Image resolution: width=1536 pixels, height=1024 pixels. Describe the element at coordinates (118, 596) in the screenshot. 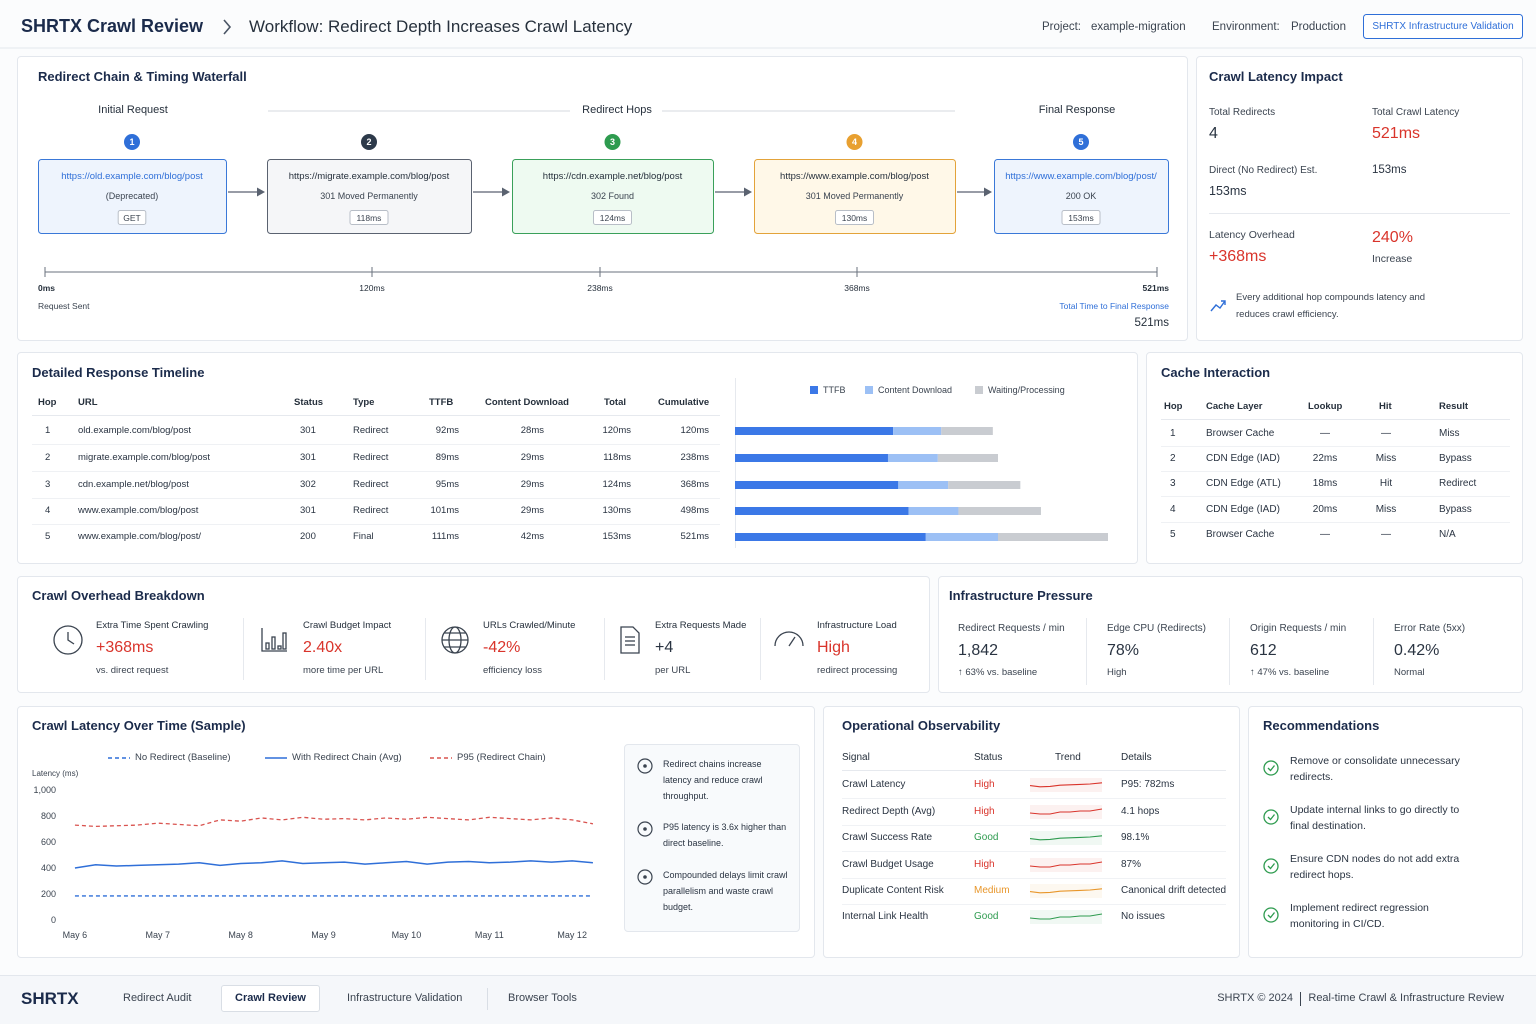

I see `panel-title: Crawl Overhead Breakdown` at that location.